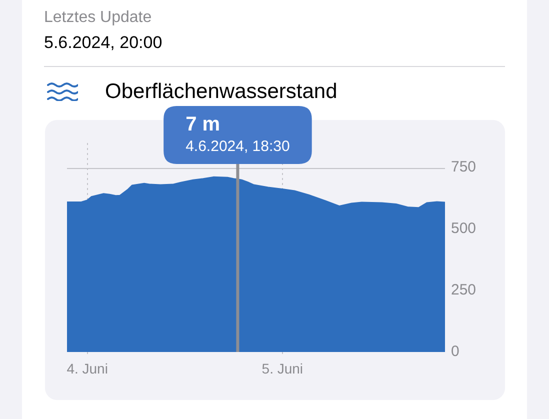  Describe the element at coordinates (455, 351) in the screenshot. I see `y-tick-label: 0` at that location.